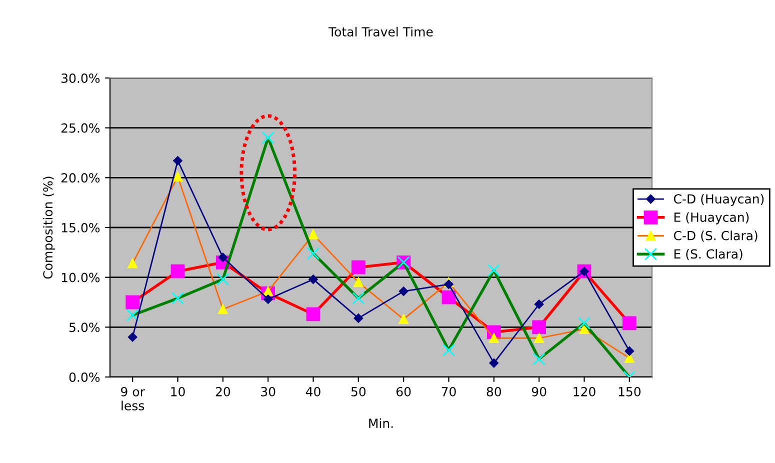  Describe the element at coordinates (84, 327) in the screenshot. I see `y-tick-label: 5.0%` at that location.